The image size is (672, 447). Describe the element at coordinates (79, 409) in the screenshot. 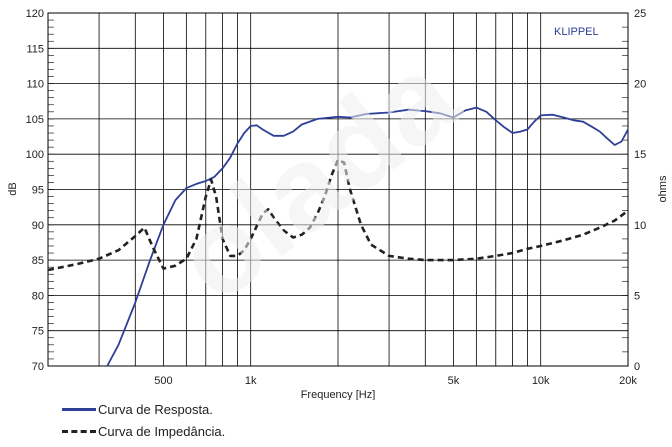

I see `legend-swatch-response` at that location.